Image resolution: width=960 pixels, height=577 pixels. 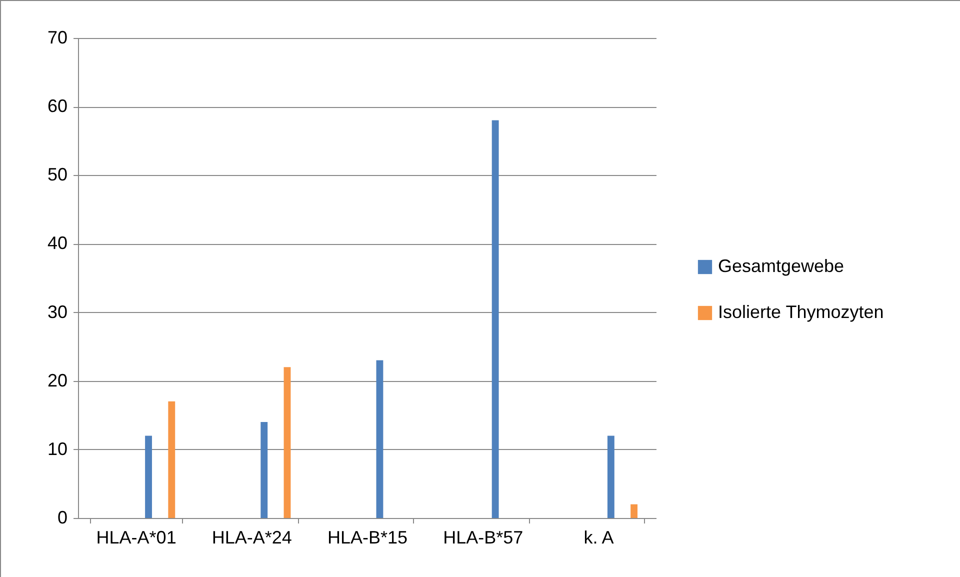 What do you see at coordinates (57, 312) in the screenshot?
I see `y-tick-label: 30` at bounding box center [57, 312].